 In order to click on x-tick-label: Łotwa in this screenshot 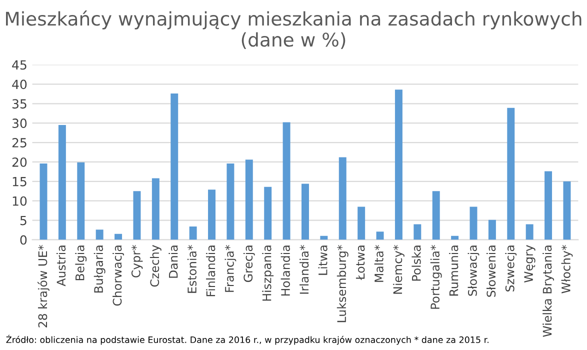, I will do `click(360, 263)`.